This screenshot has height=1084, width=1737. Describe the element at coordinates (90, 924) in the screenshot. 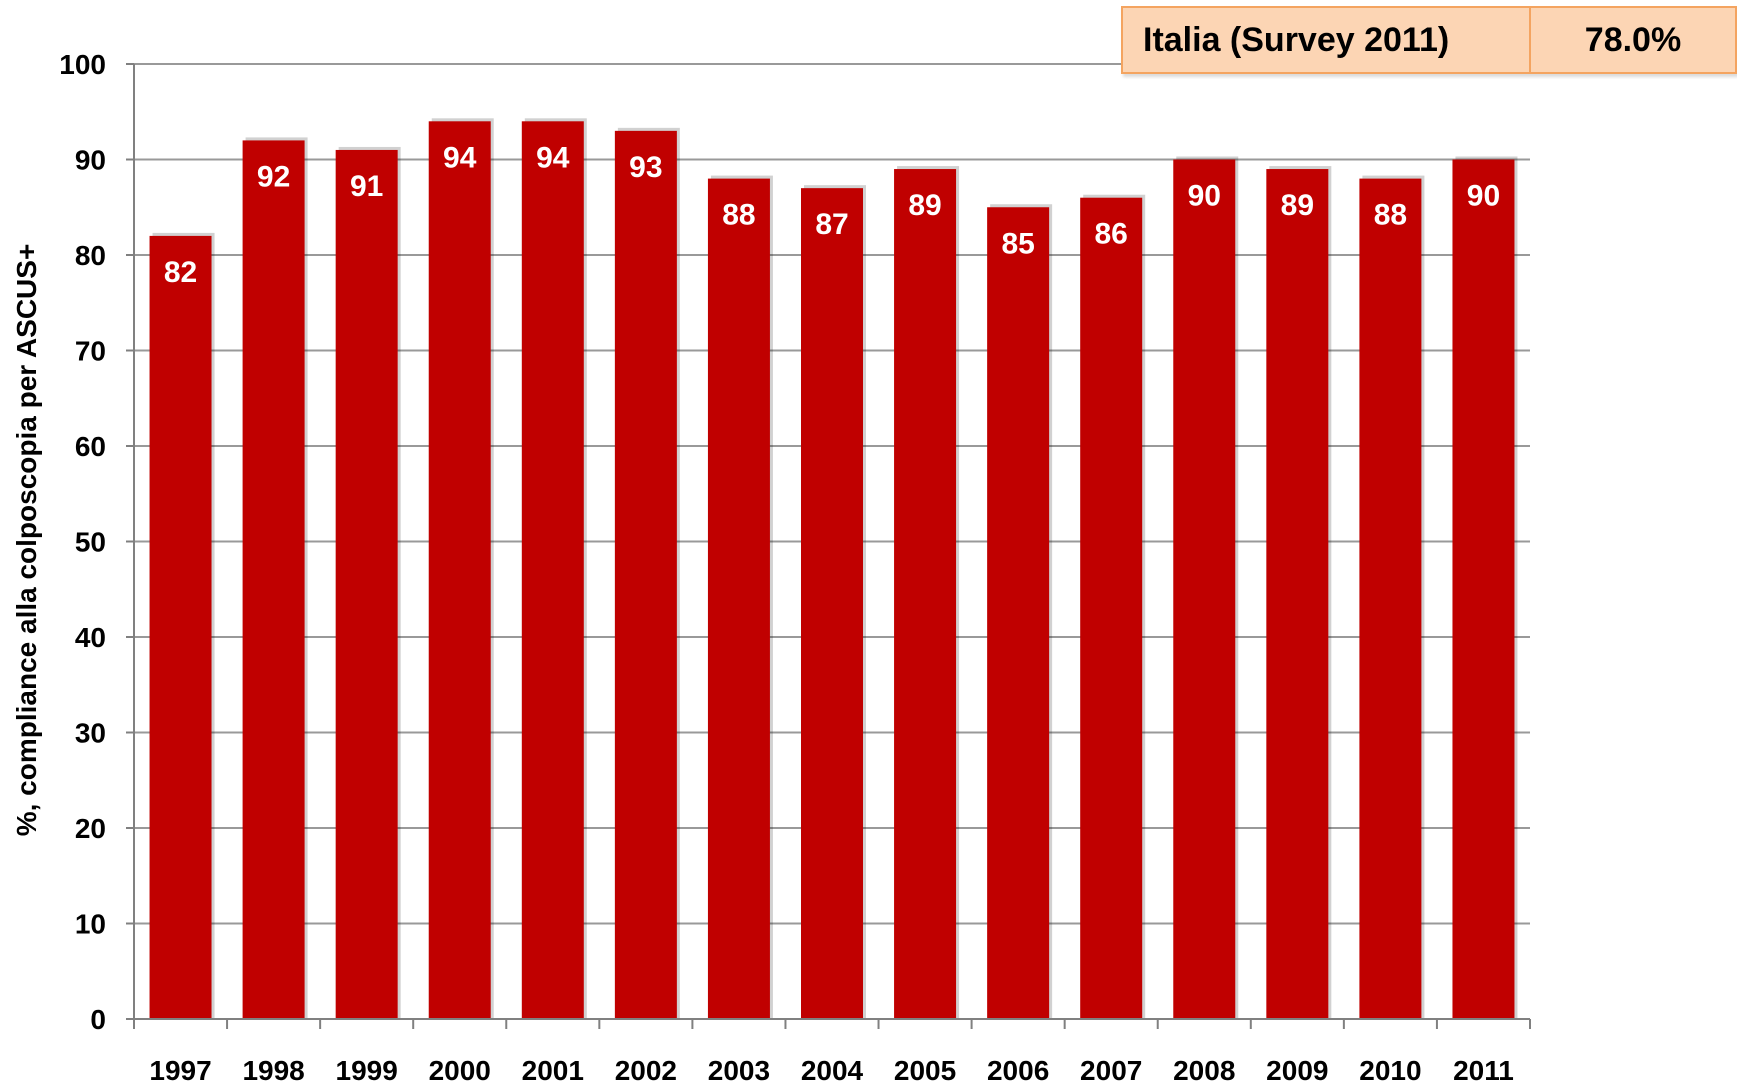

I see `y-tick-label: 10` at that location.